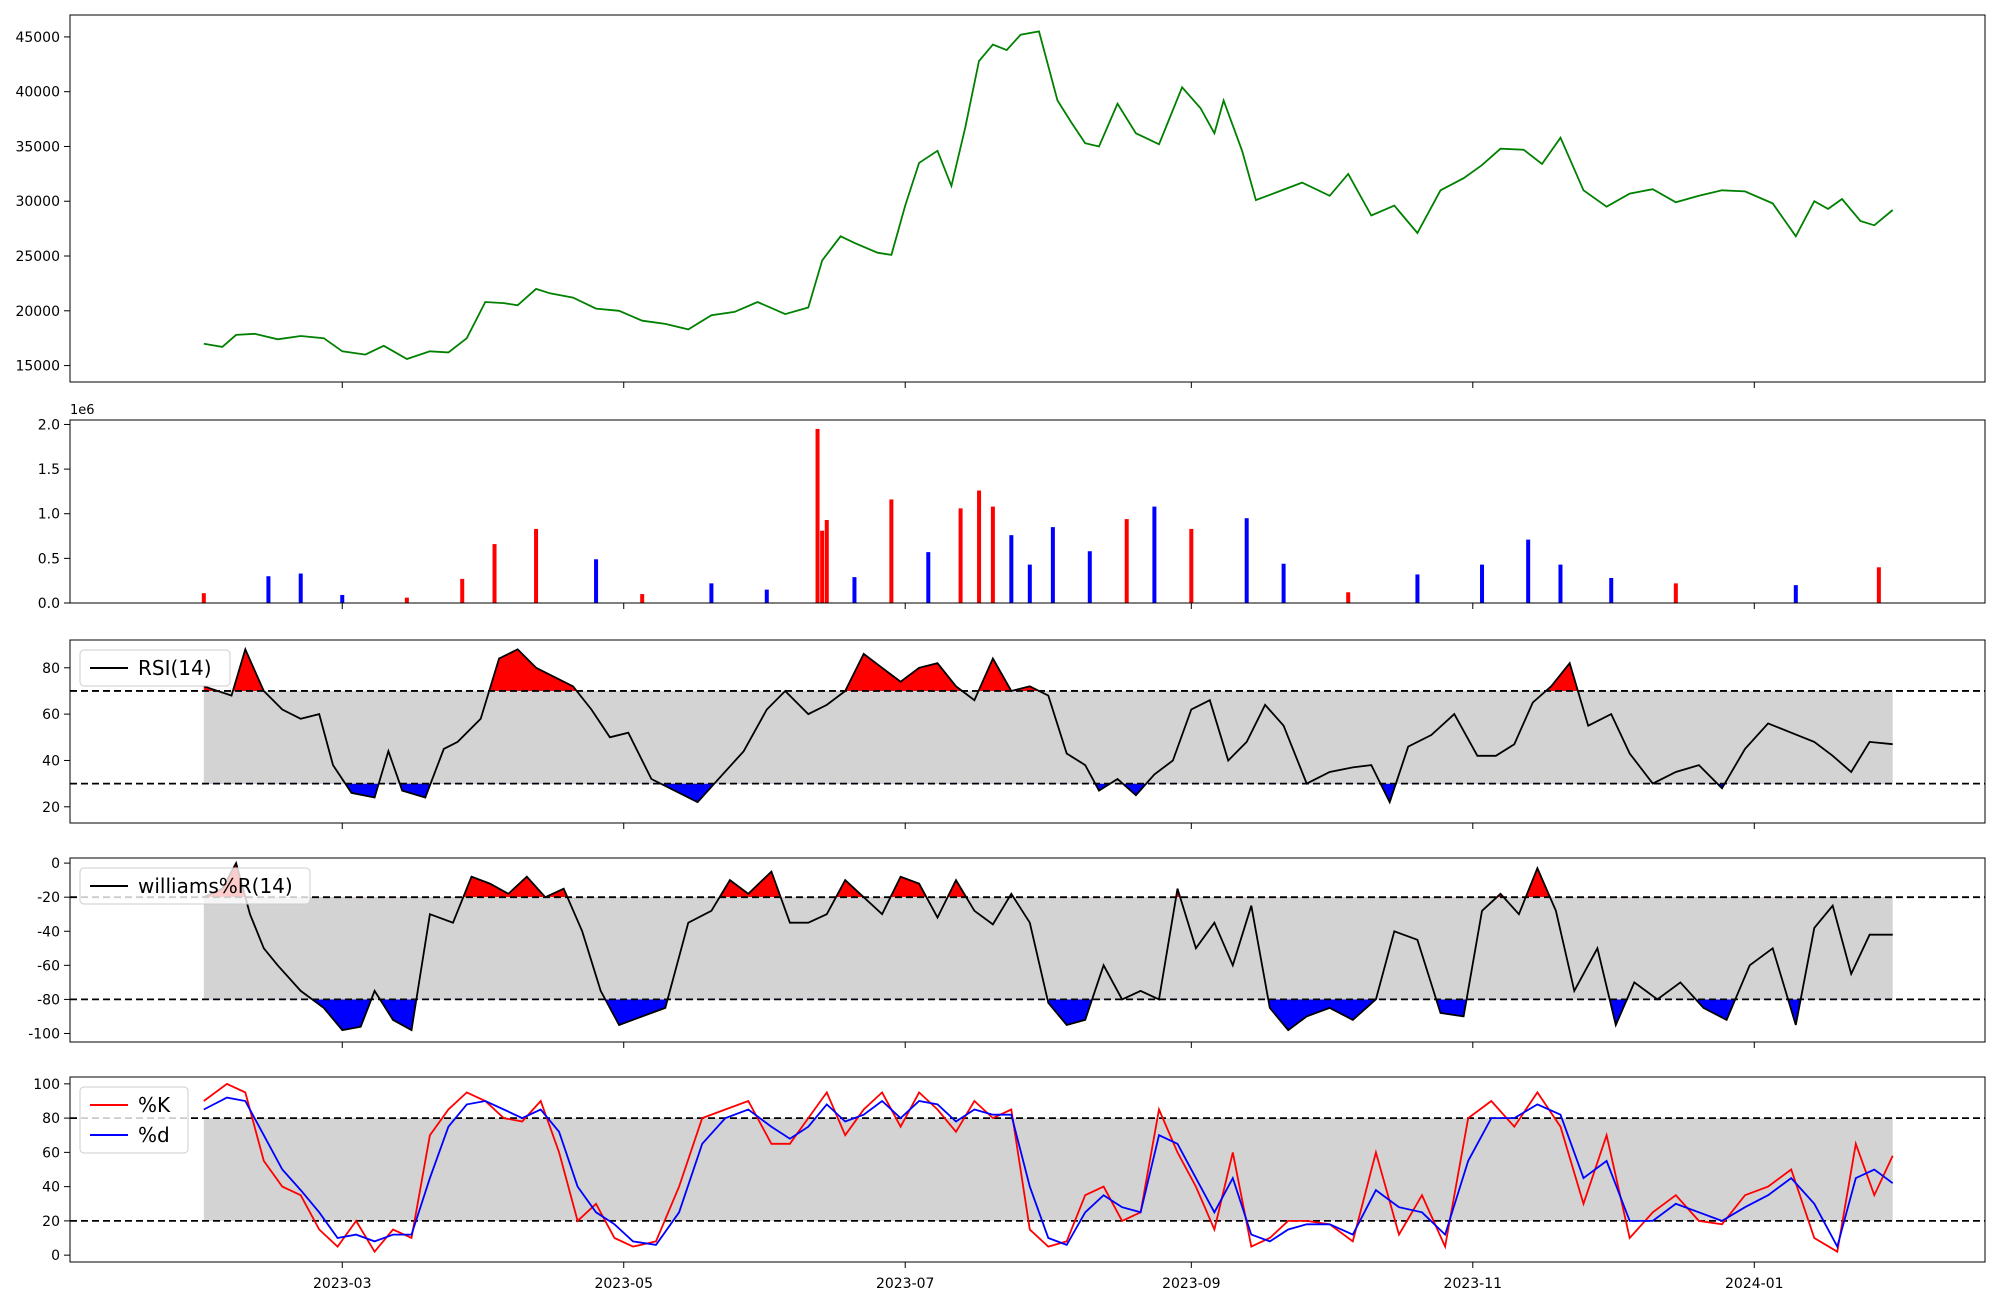 This screenshot has width=2000, height=1300. What do you see at coordinates (49, 470) in the screenshot?
I see `y-tick-label: 1.5` at bounding box center [49, 470].